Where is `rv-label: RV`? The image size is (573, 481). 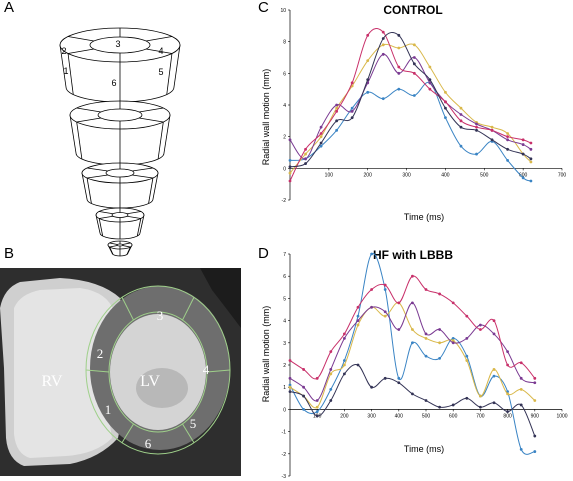
rv-label: RV is located at coordinates (52, 381).